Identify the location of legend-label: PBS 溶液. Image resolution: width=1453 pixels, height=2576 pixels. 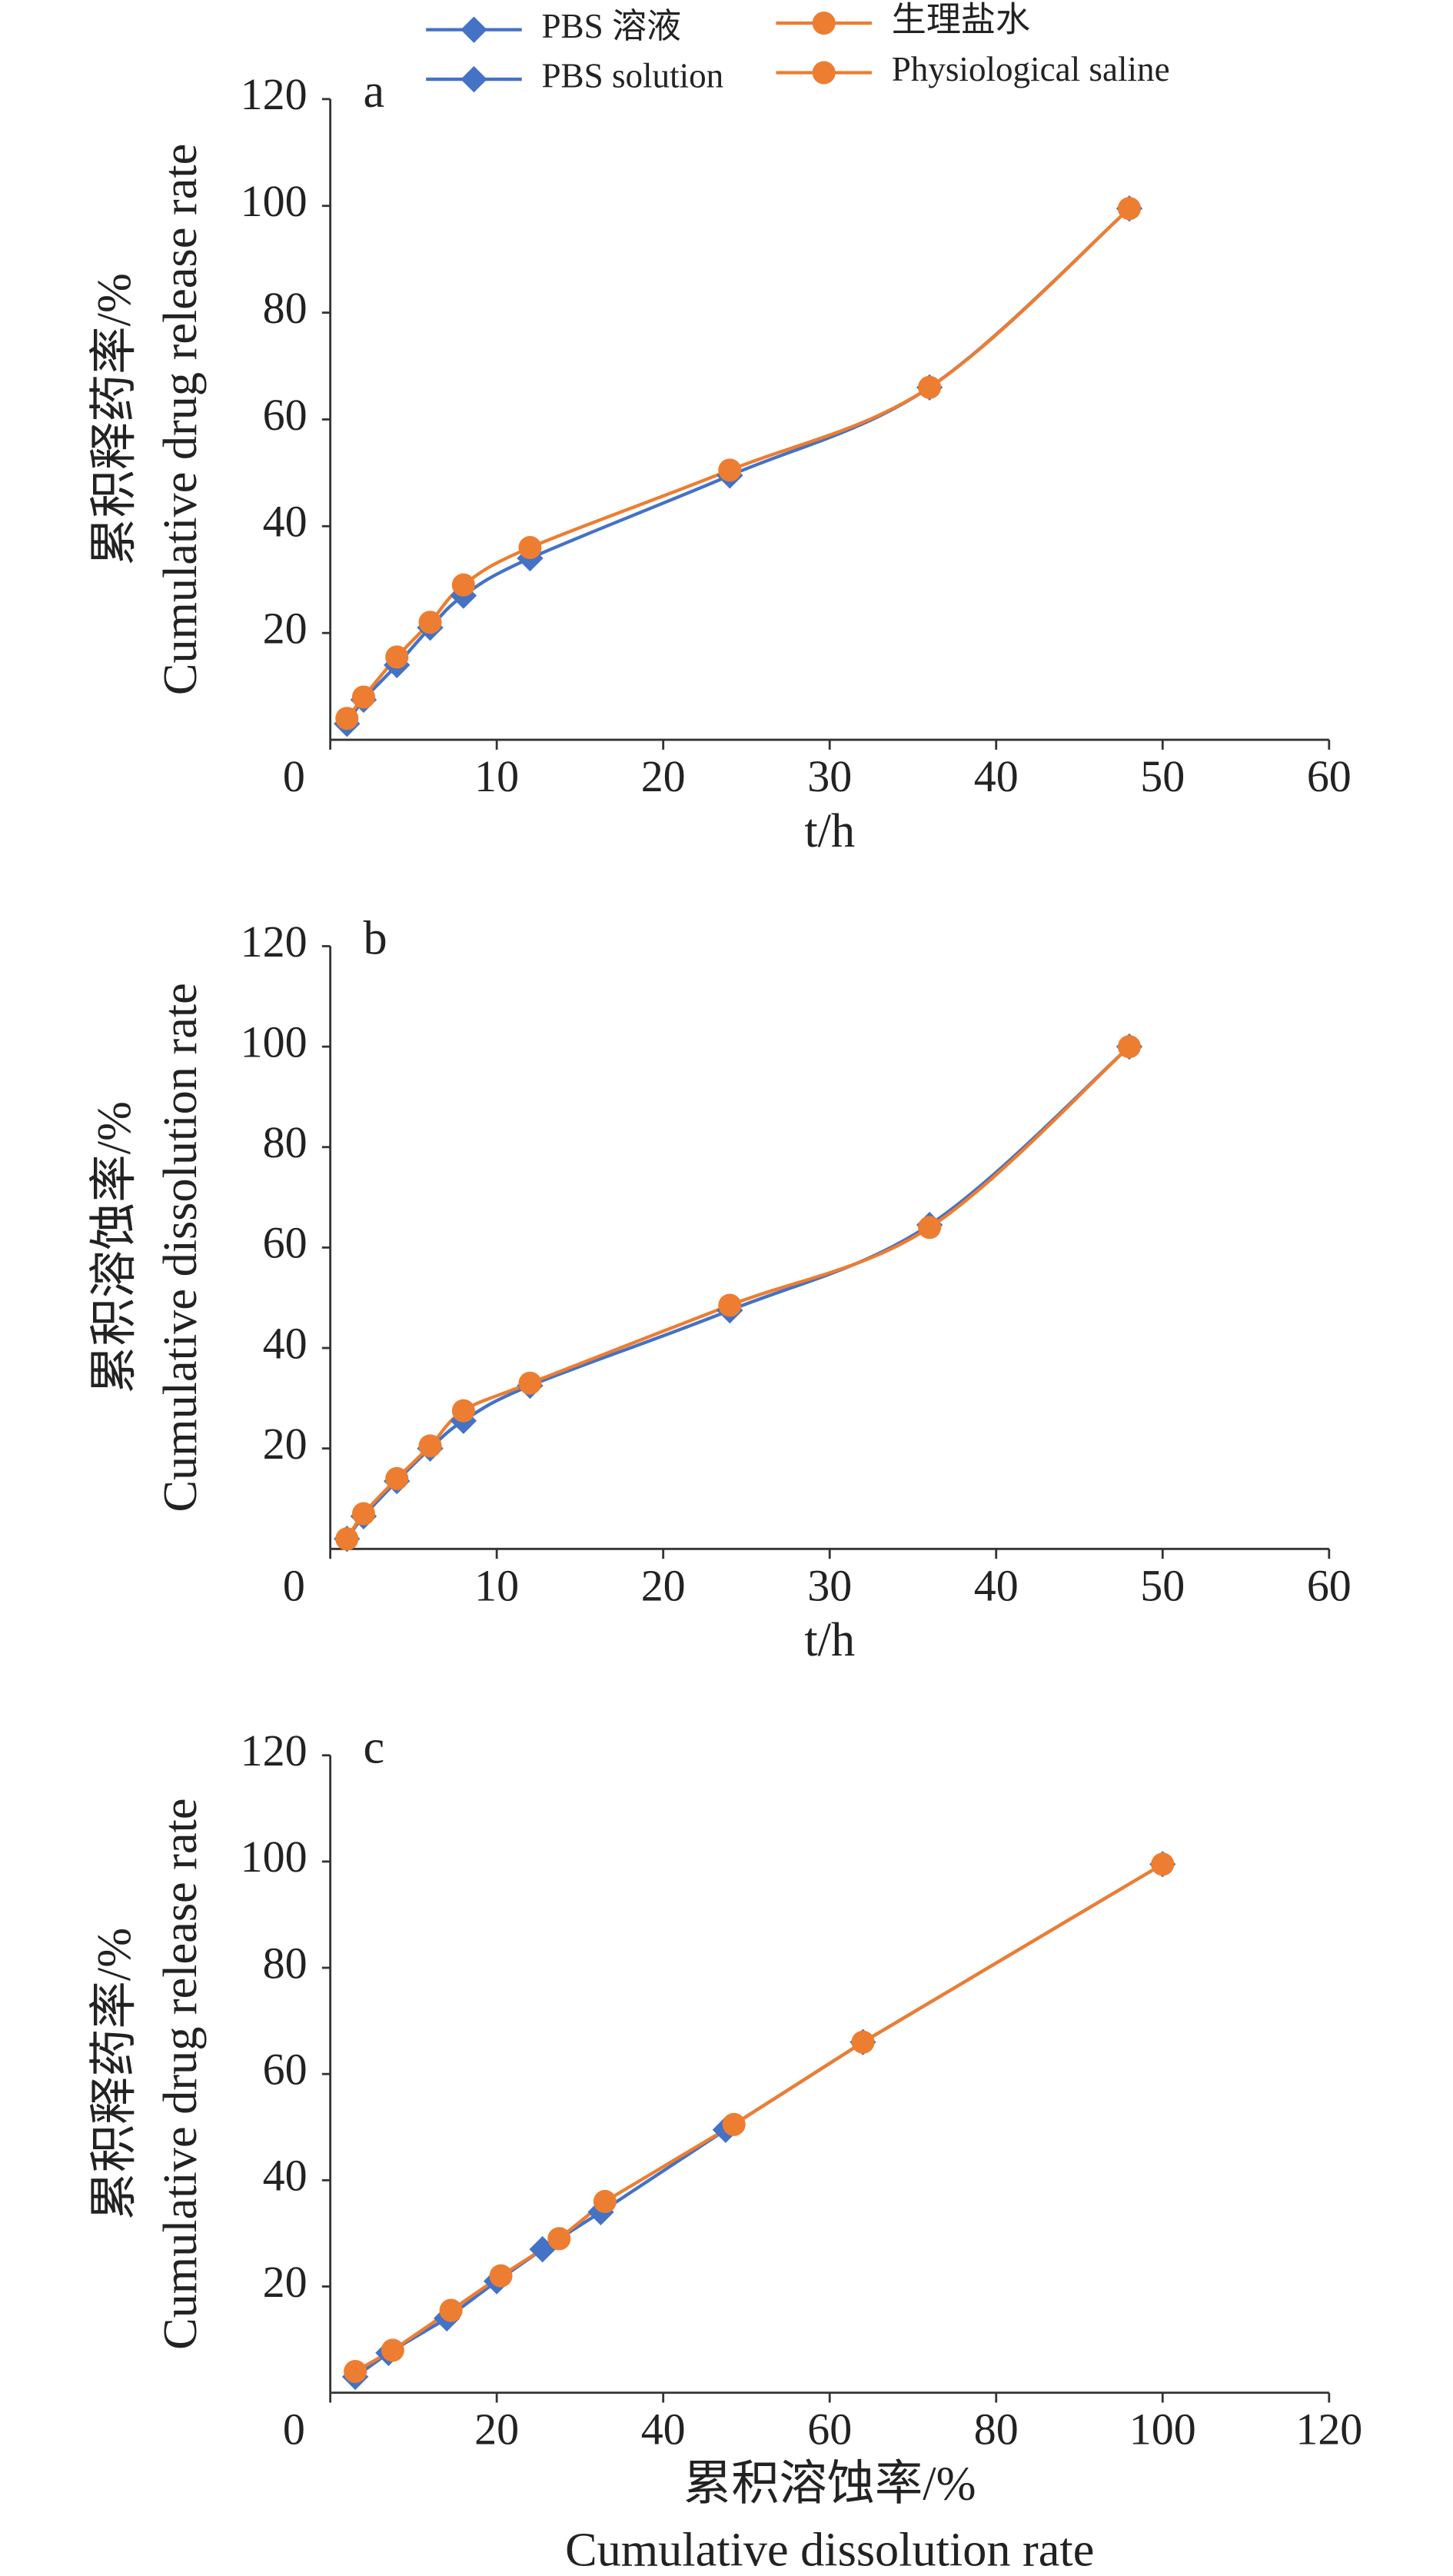
(611, 26).